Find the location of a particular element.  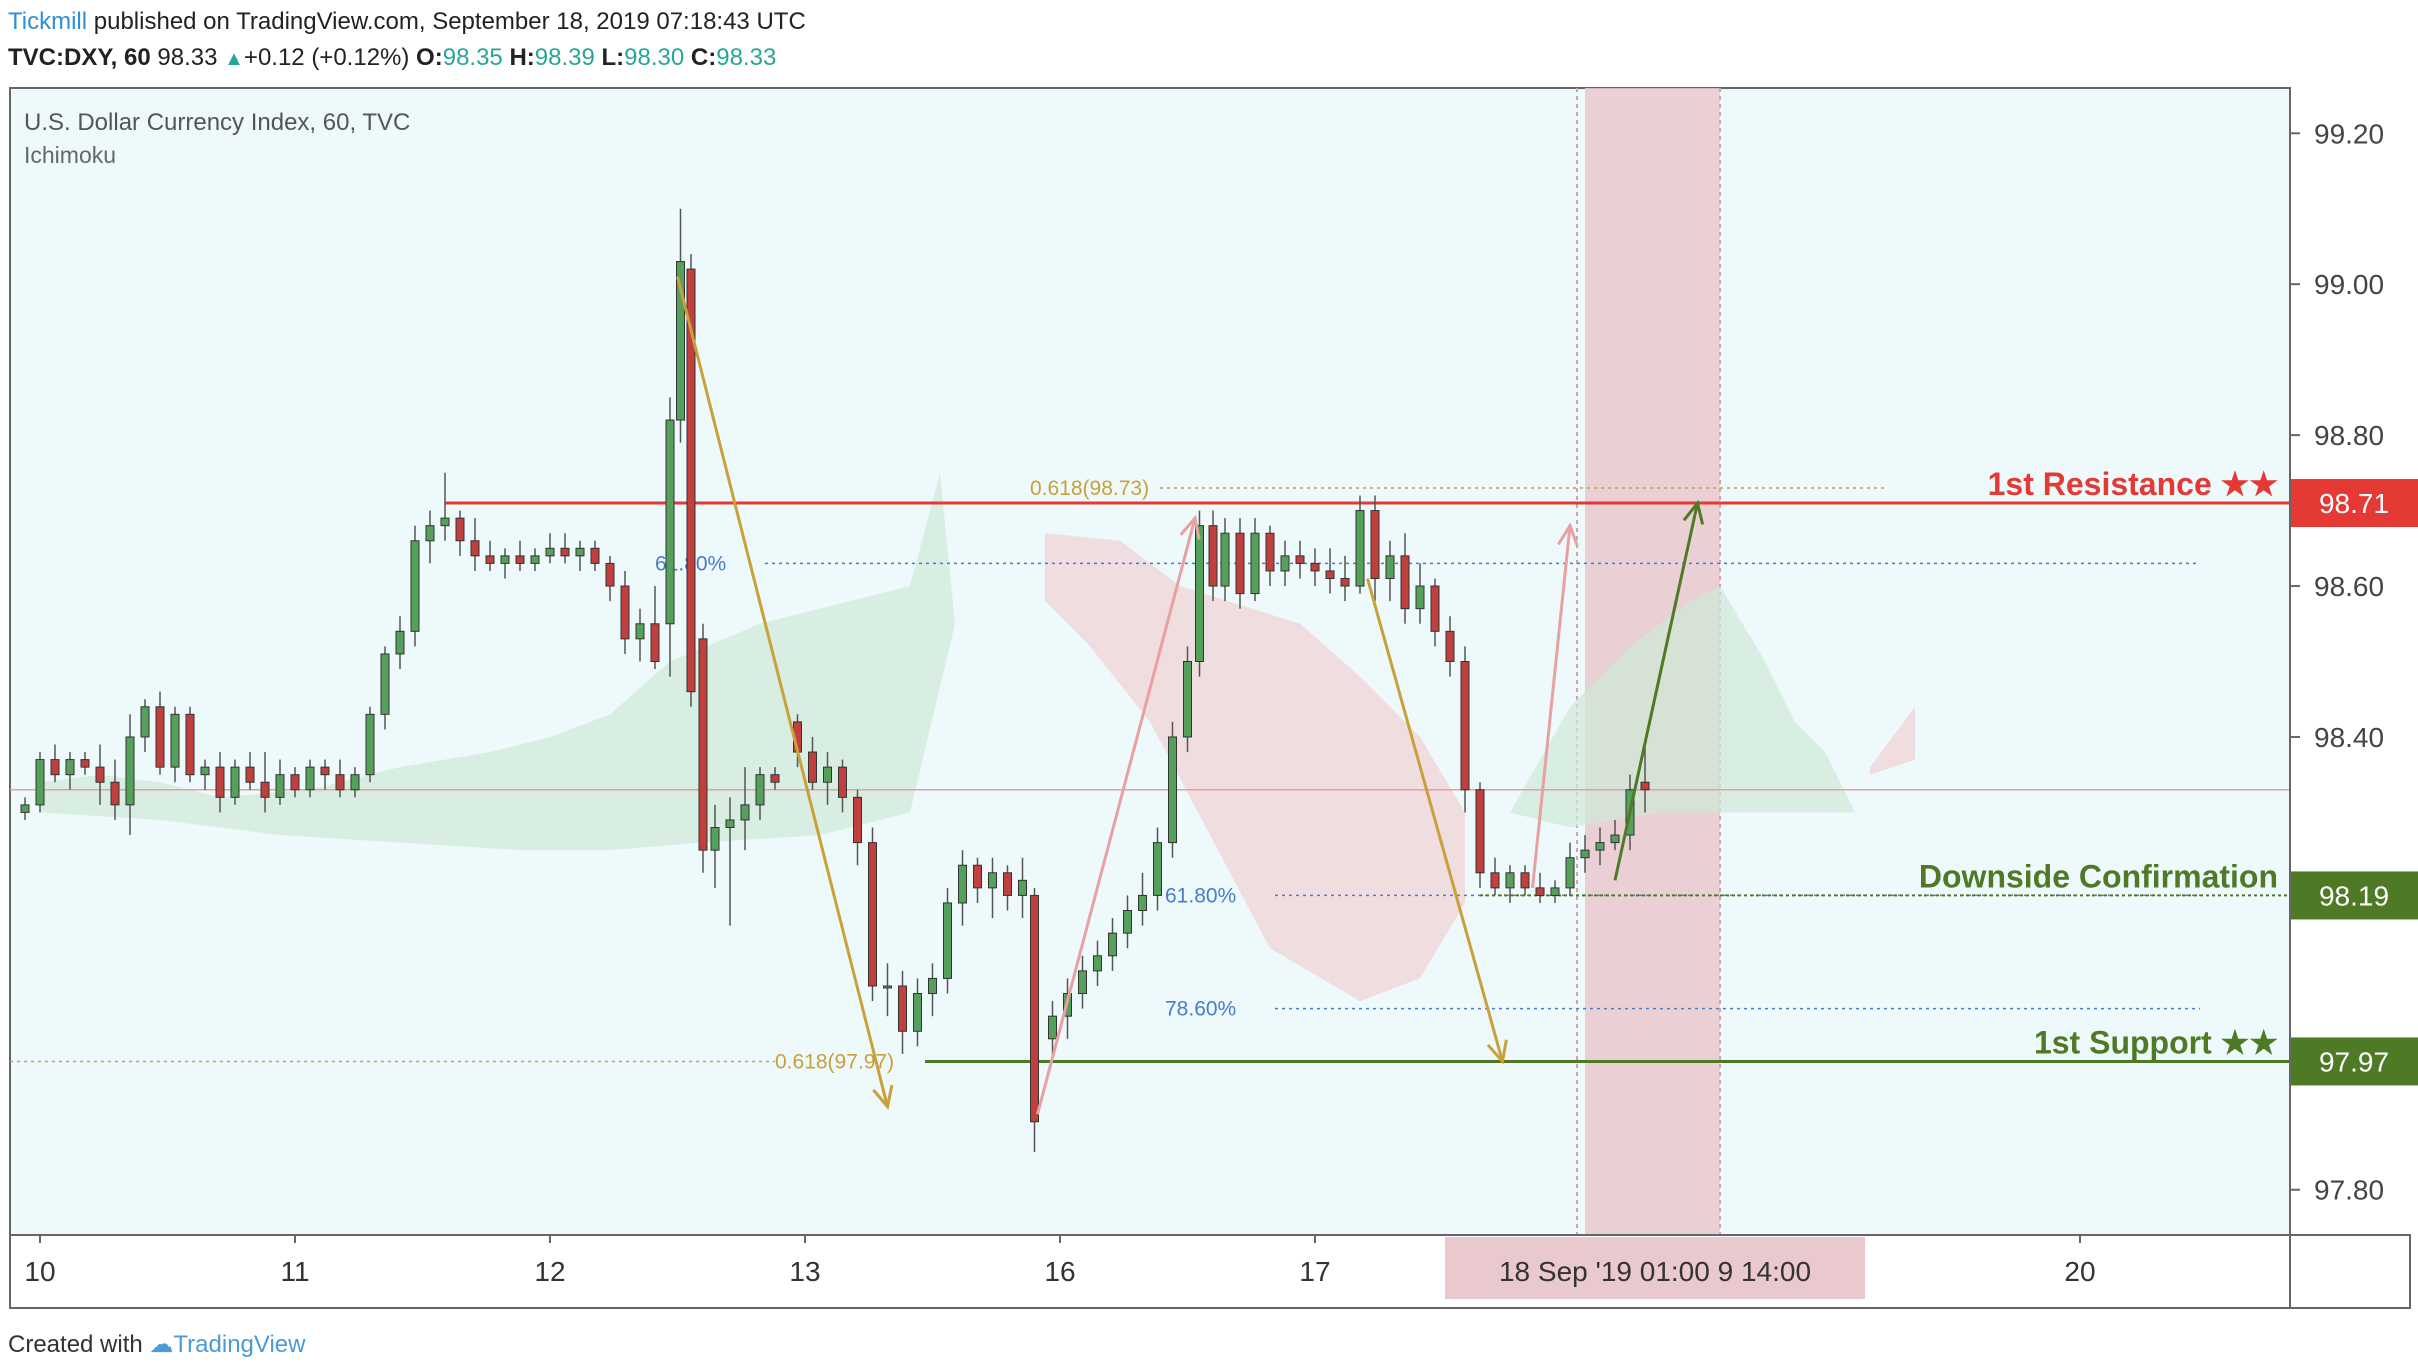

high-label: H: is located at coordinates (522, 57).